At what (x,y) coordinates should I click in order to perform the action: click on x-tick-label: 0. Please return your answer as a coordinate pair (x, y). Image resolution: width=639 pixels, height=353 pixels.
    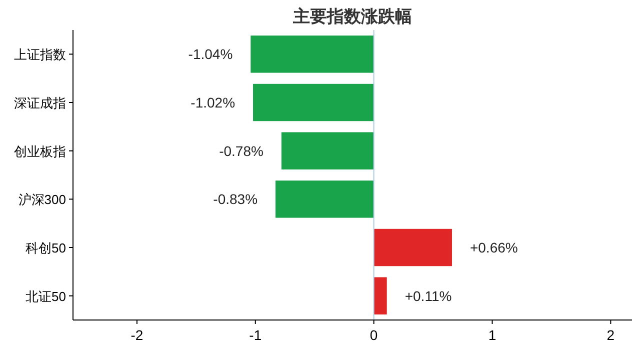
    Looking at the image, I should click on (374, 335).